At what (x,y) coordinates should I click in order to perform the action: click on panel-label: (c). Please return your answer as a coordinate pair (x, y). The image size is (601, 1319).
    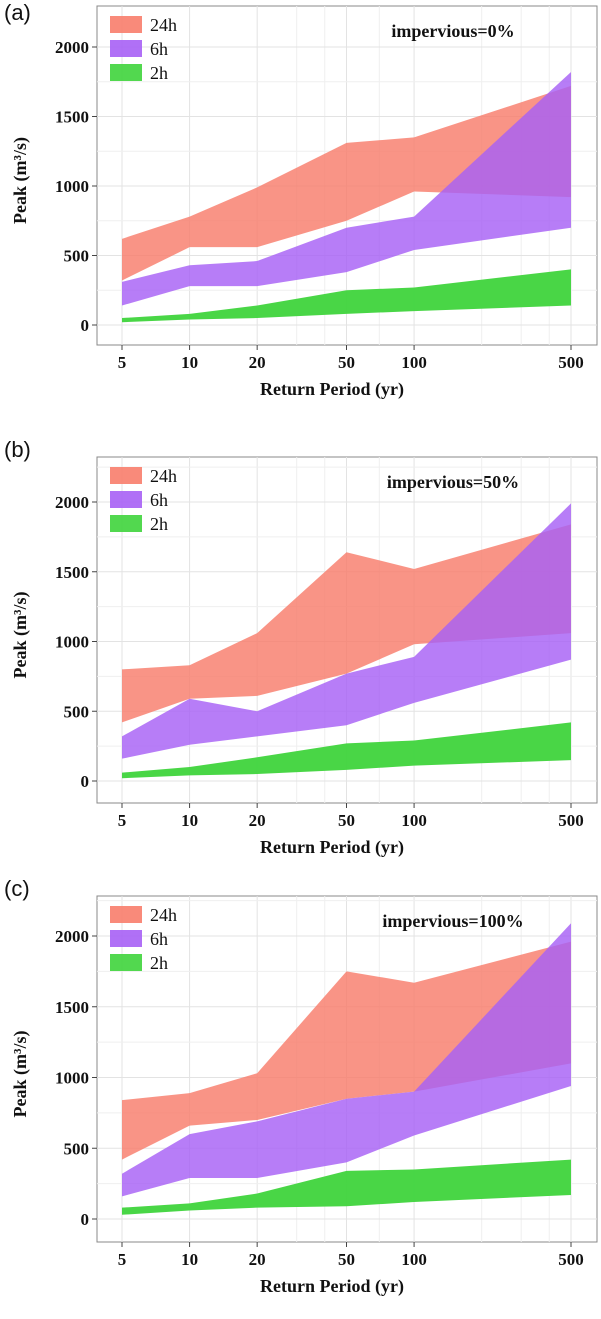
    Looking at the image, I should click on (17, 888).